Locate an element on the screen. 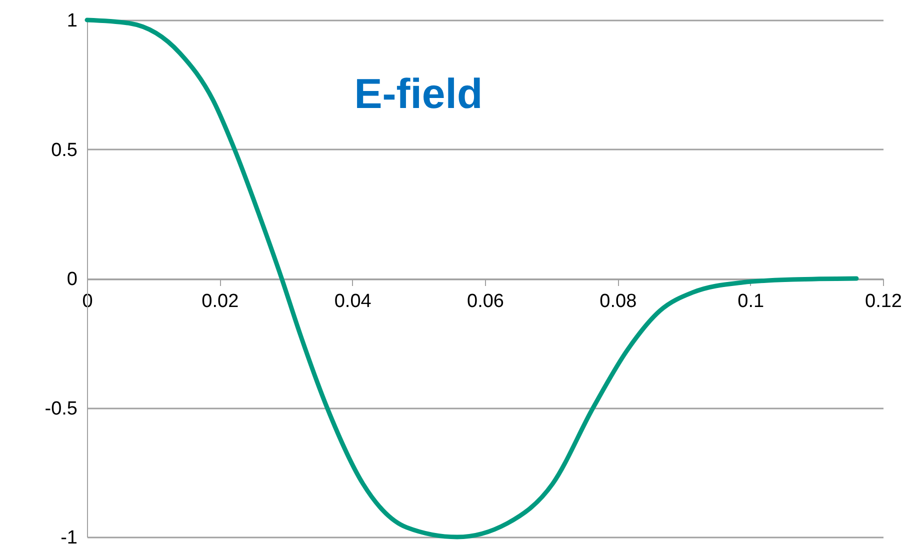 This screenshot has height=546, width=924. y-tick-label: 1 is located at coordinates (72, 21).